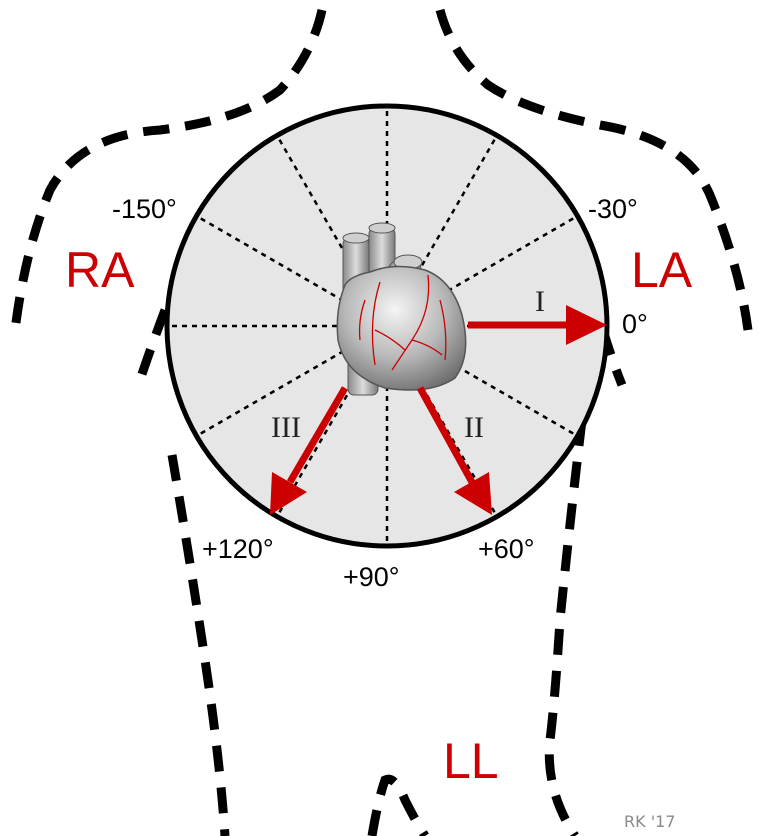 The height and width of the screenshot is (836, 759). Describe the element at coordinates (506, 549) in the screenshot. I see `angle-label-plus60: +60°` at that location.